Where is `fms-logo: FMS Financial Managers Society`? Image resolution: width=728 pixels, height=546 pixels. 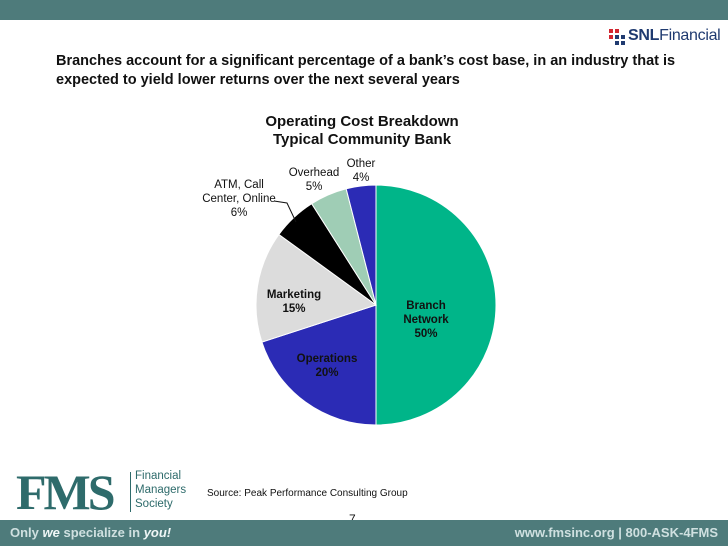
fms-logo: FMS Financial Managers Society is located at coordinates (116, 492).